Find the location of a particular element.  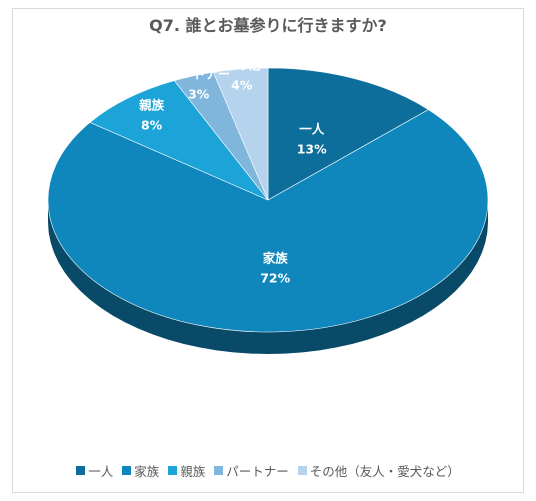

slice-label-5: その他 is located at coordinates (242, 65).